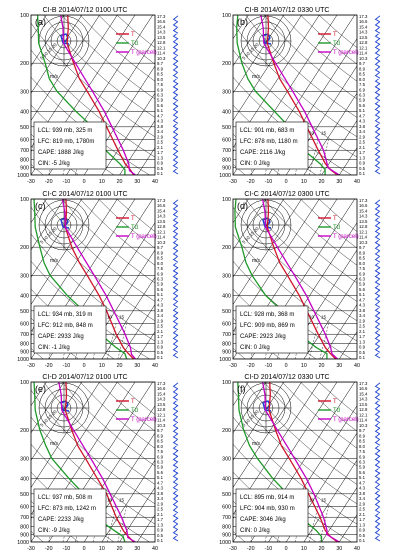  What do you see at coordinates (322, 366) in the screenshot?
I see `temperature-tick-label: 20` at bounding box center [322, 366].